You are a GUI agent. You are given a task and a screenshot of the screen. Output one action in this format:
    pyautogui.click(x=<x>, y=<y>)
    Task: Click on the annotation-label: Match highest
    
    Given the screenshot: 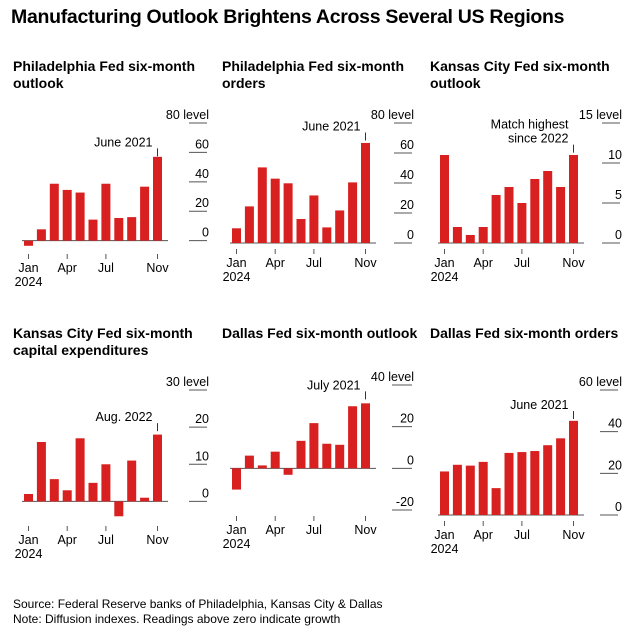 What is the action you would take?
    pyautogui.click(x=530, y=125)
    